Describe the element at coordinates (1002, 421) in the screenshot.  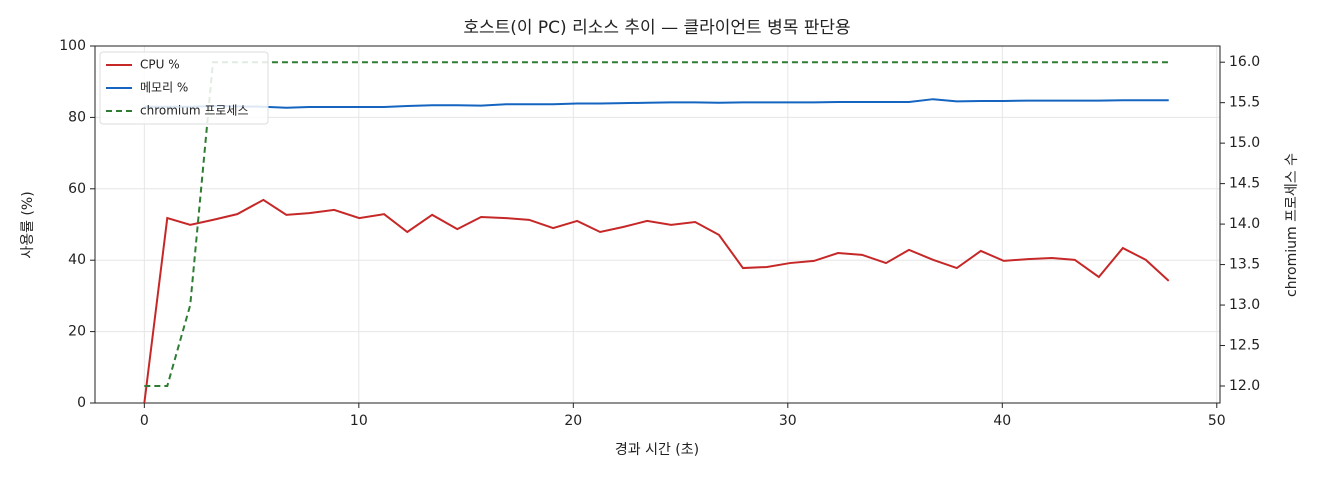
I see `x-tick-label: 40` at that location.